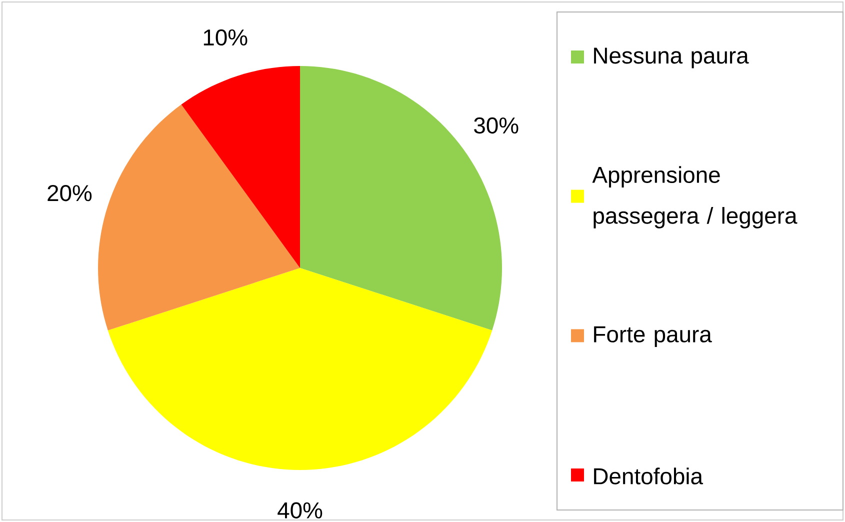  Describe the element at coordinates (671, 58) in the screenshot. I see `legend-label: Nessuna paura` at that location.